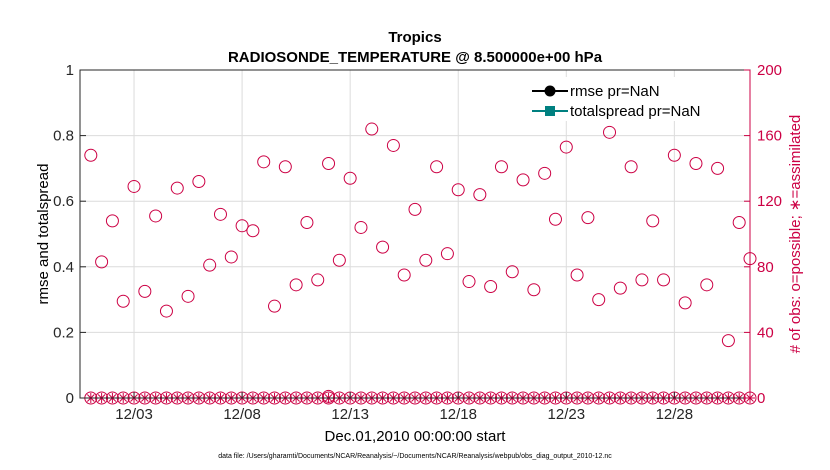 The image size is (830, 470). Describe the element at coordinates (550, 111) in the screenshot. I see `legend-totalspread-marker` at that location.